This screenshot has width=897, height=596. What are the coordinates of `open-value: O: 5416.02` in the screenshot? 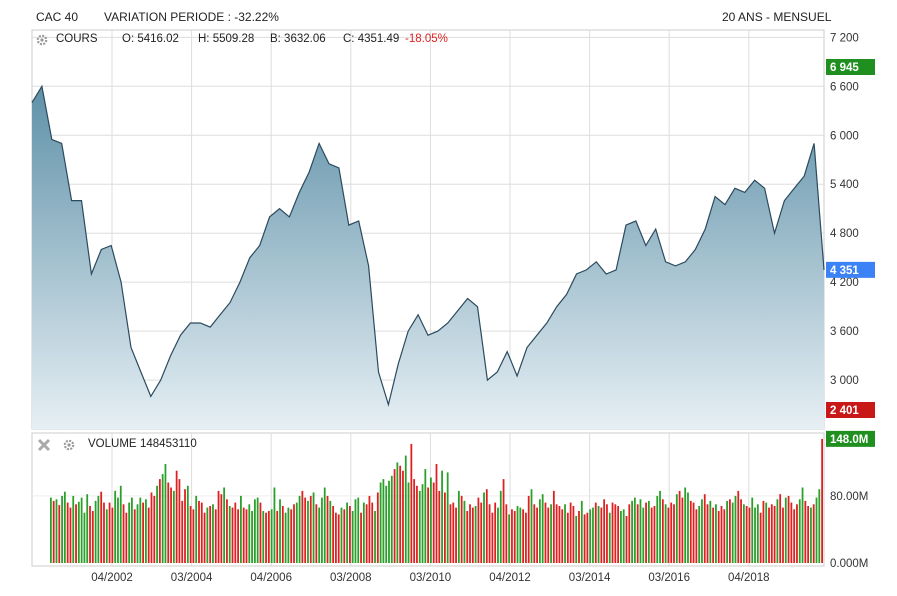 It's located at (150, 39).